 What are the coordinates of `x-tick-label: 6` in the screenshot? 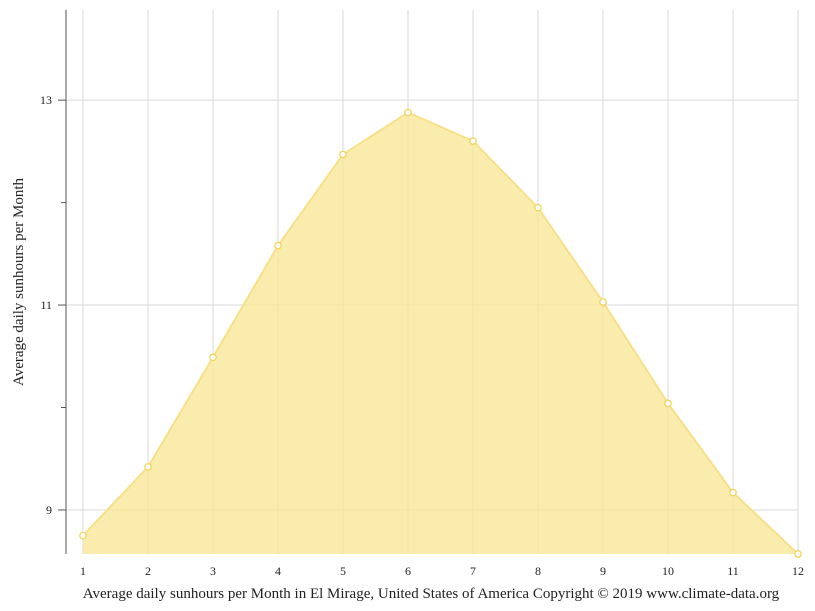 It's located at (408, 571).